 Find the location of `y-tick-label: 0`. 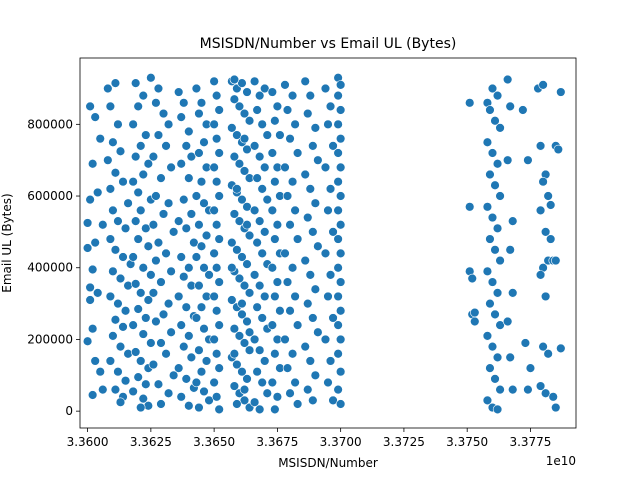

y-tick-label: 0 is located at coordinates (69, 411).